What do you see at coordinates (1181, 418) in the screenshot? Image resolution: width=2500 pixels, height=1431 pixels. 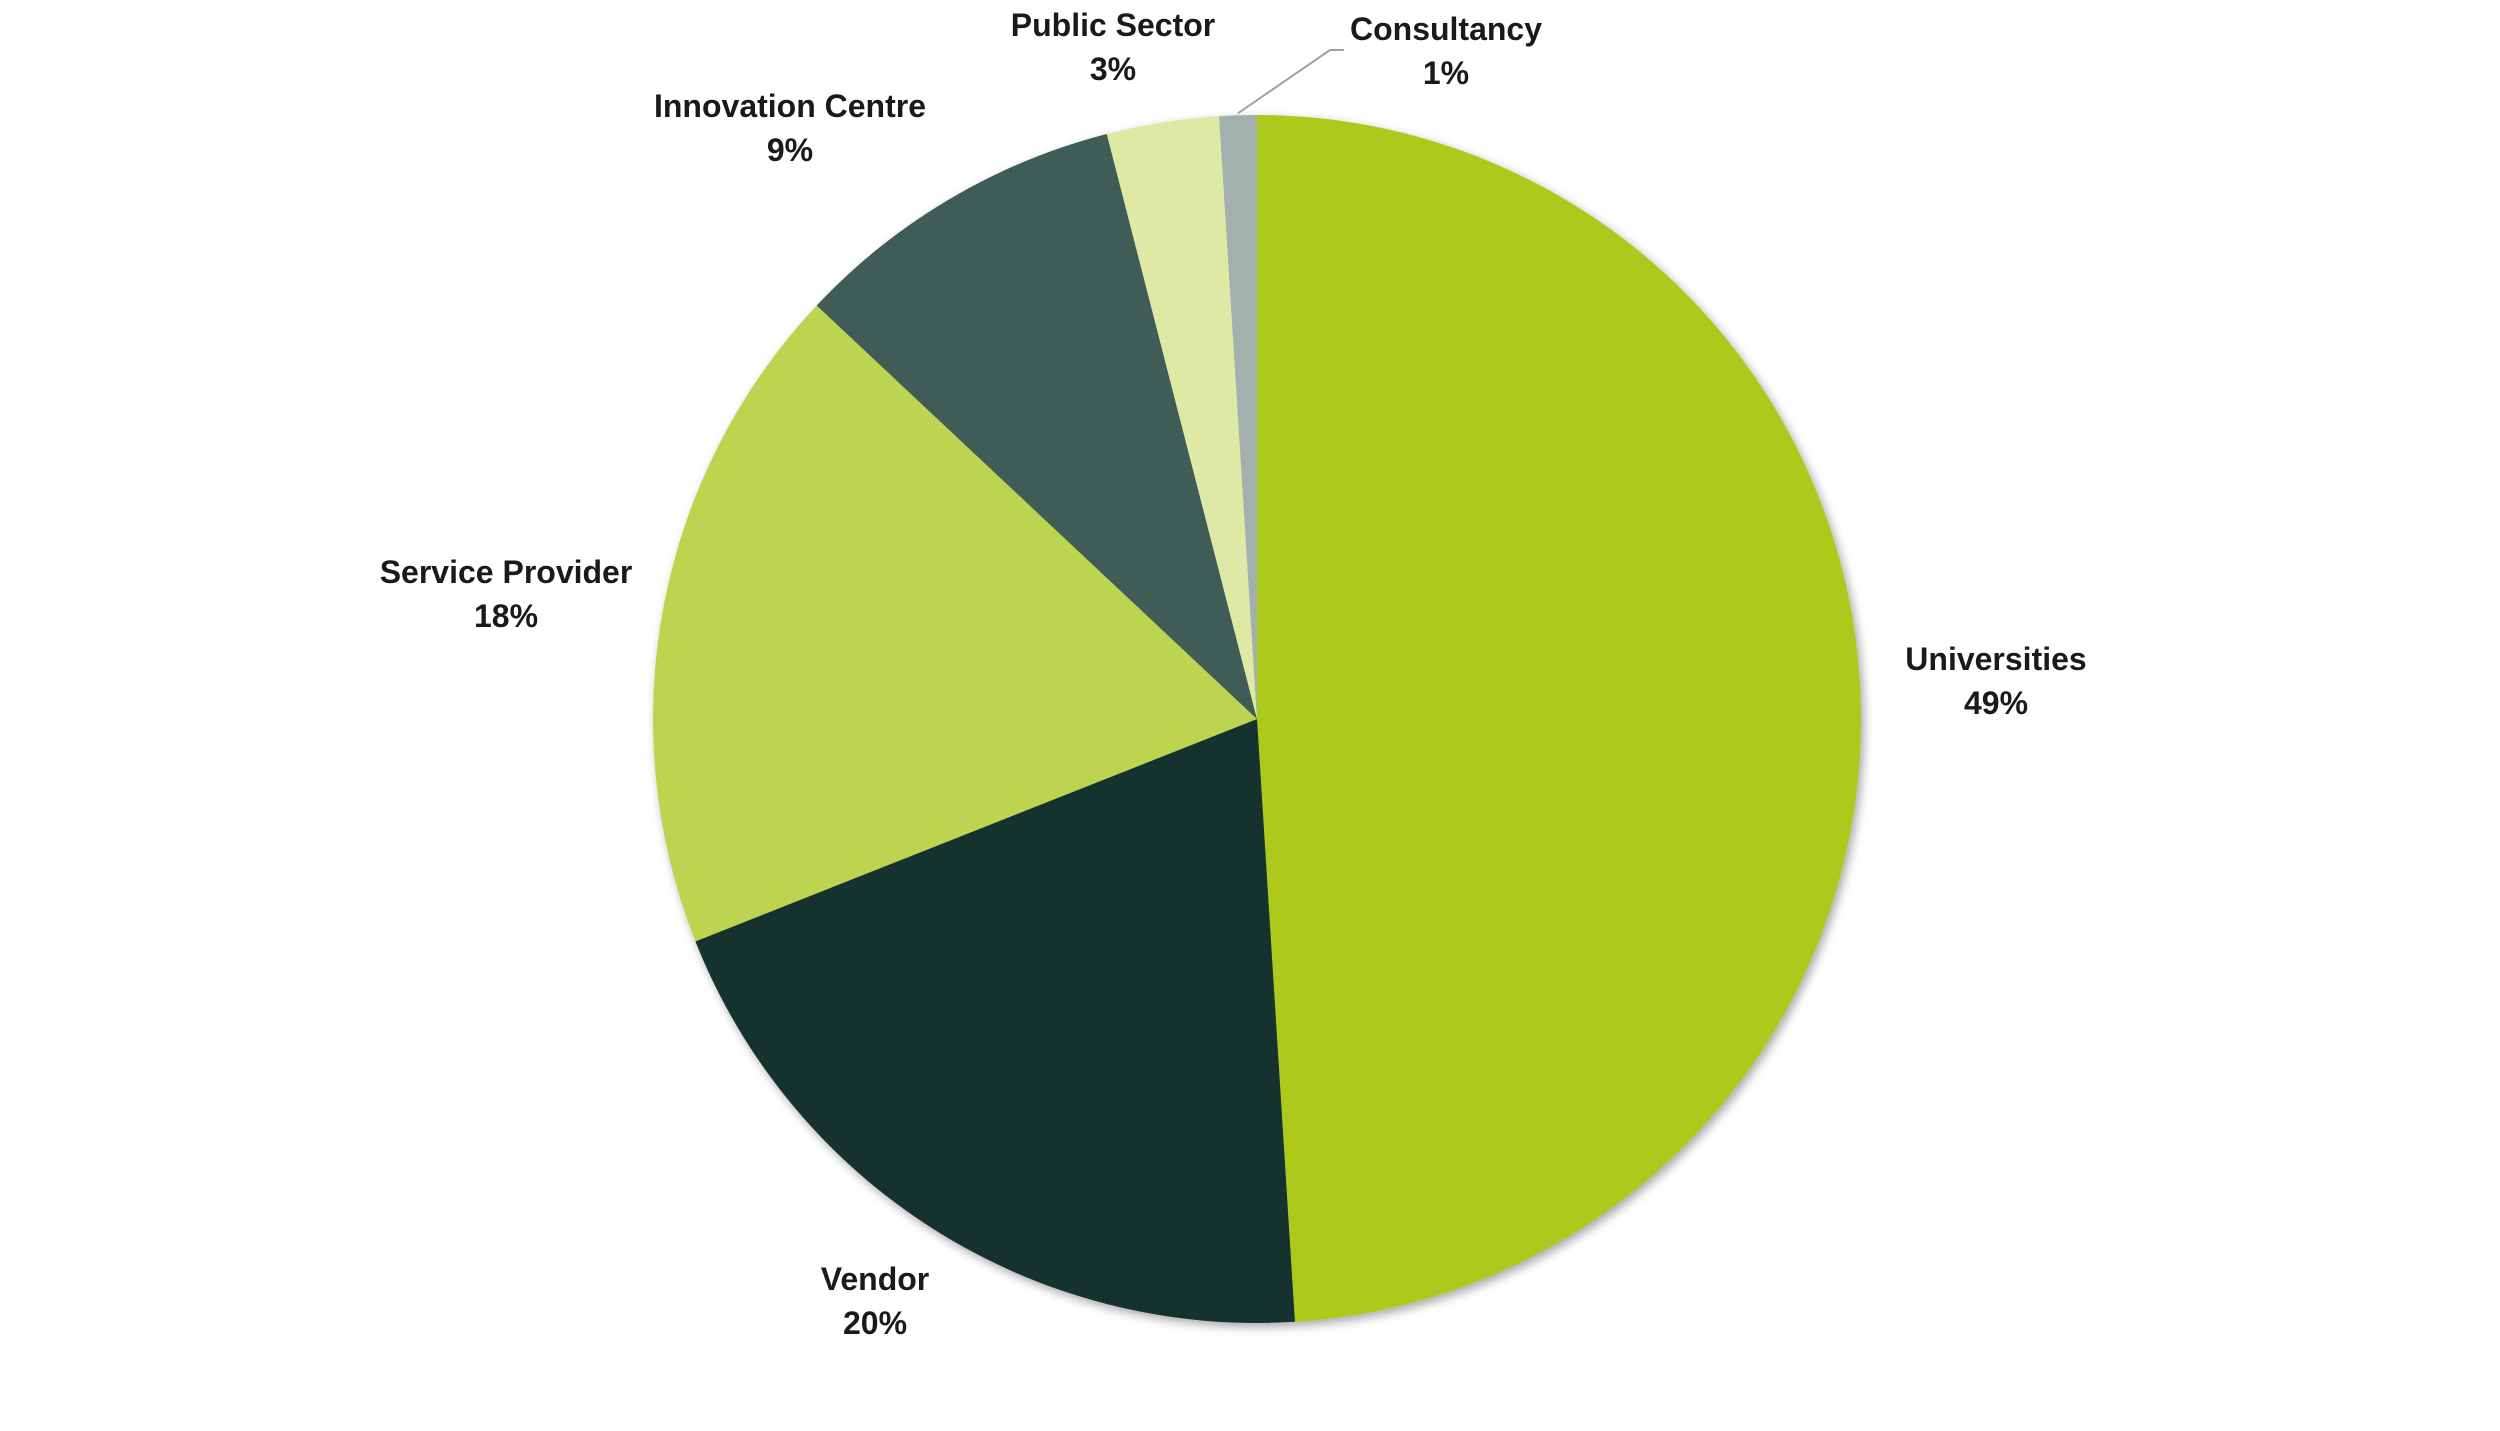 I see `slice-public-sector` at bounding box center [1181, 418].